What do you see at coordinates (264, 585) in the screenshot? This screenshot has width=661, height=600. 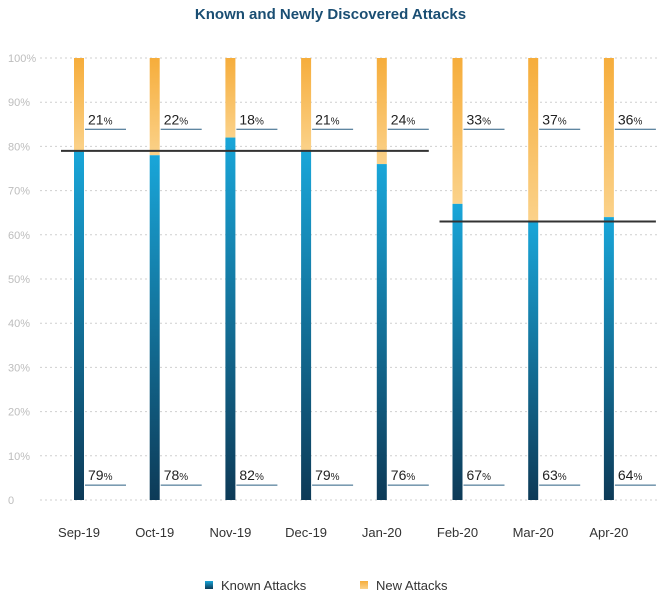 I see `legend-label: Known Attacks` at bounding box center [264, 585].